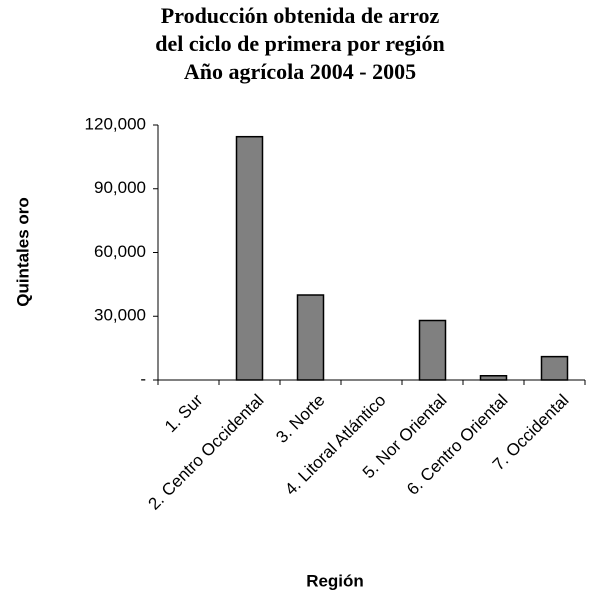 This screenshot has width=597, height=599. Describe the element at coordinates (299, 43) in the screenshot. I see `chart-title: del ciclo de primera por región` at that location.